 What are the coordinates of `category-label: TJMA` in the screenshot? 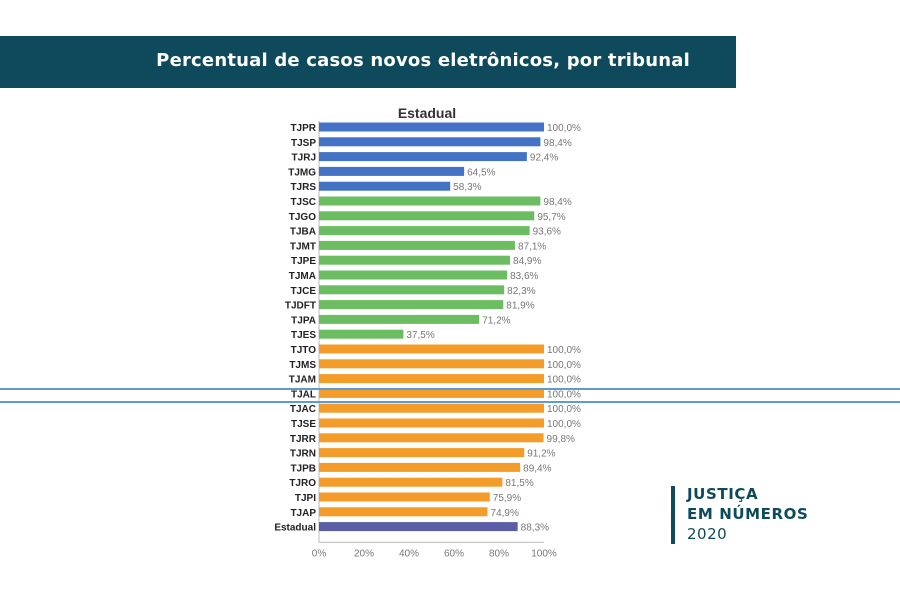 It's located at (302, 276).